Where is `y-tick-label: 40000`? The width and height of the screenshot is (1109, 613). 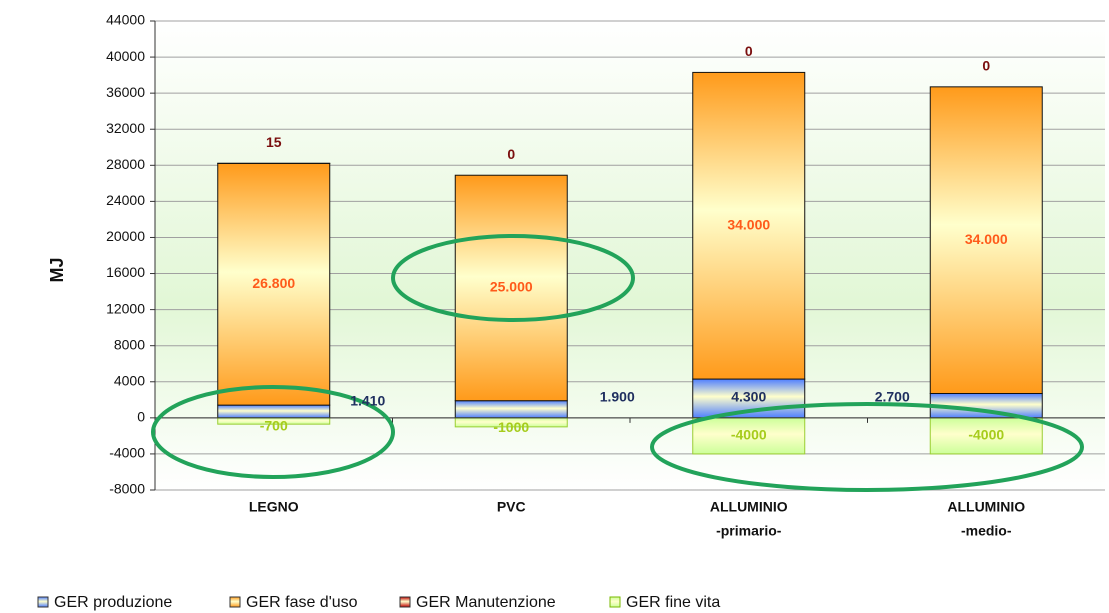
y-tick-label: 40000 is located at coordinates (125, 56).